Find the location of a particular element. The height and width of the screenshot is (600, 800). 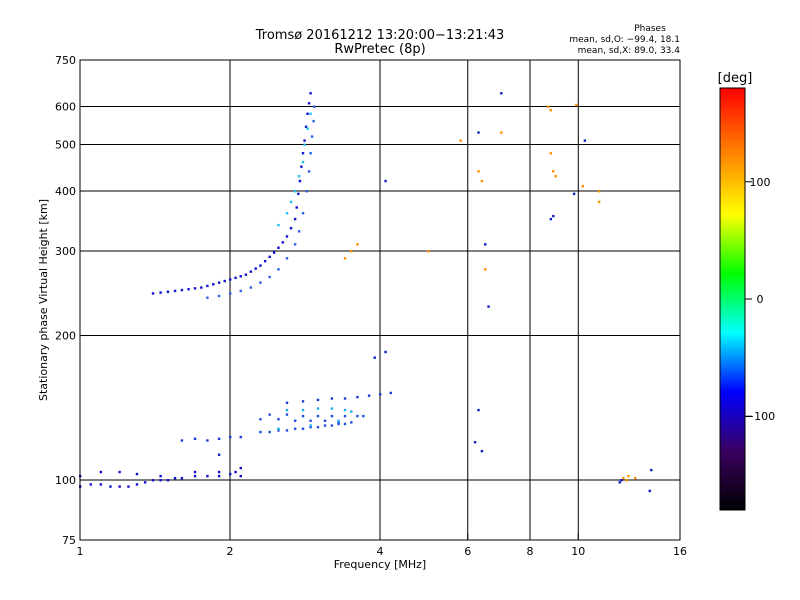

colorbar-ticks: 100 0 −100 is located at coordinates (760, 299).